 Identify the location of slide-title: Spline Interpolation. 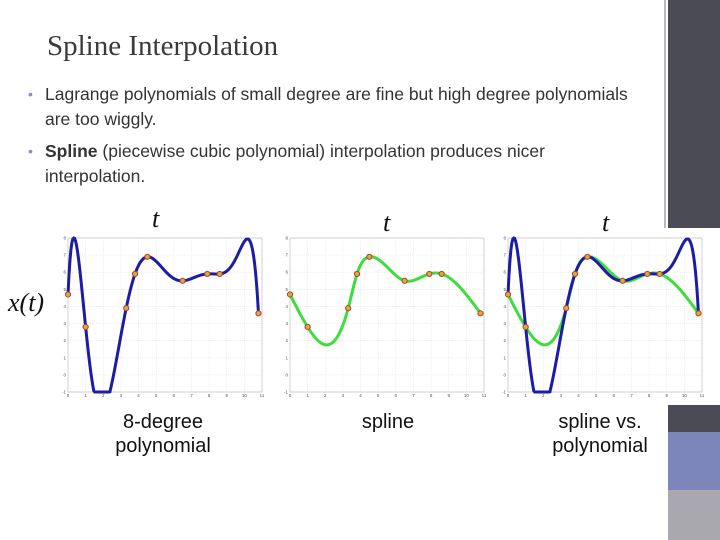
(163, 46).